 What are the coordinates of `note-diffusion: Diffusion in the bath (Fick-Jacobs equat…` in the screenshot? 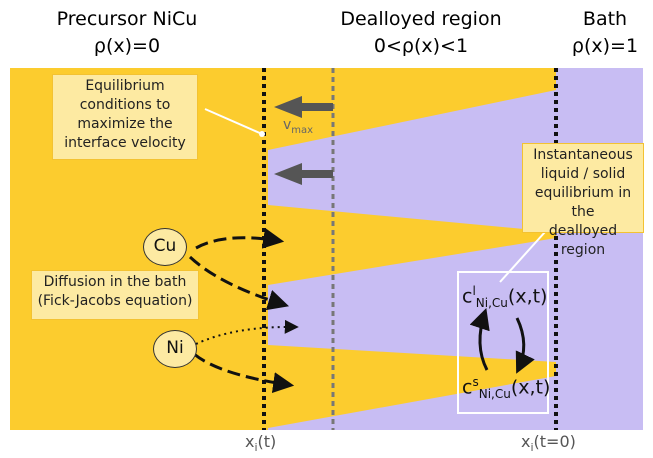 It's located at (115, 295).